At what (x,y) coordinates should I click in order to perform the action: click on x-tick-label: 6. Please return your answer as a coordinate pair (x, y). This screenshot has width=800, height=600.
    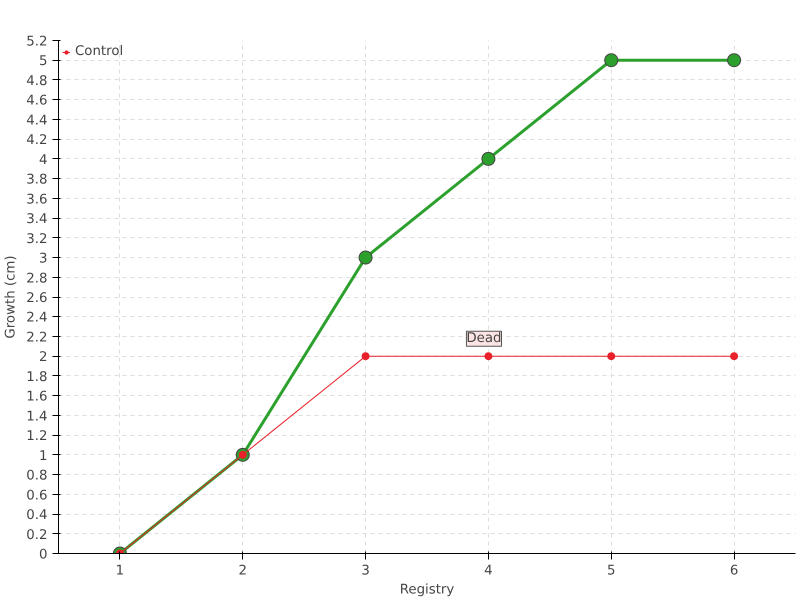
    Looking at the image, I should click on (734, 571).